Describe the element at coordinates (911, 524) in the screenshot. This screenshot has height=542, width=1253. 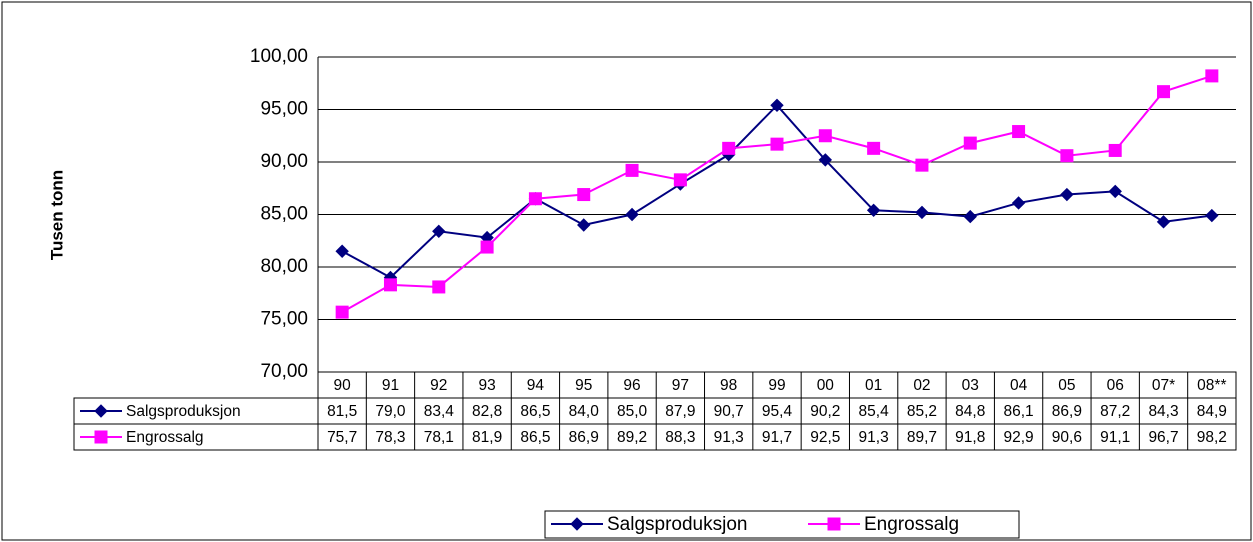
I see `legend-label: Engrossalg` at that location.